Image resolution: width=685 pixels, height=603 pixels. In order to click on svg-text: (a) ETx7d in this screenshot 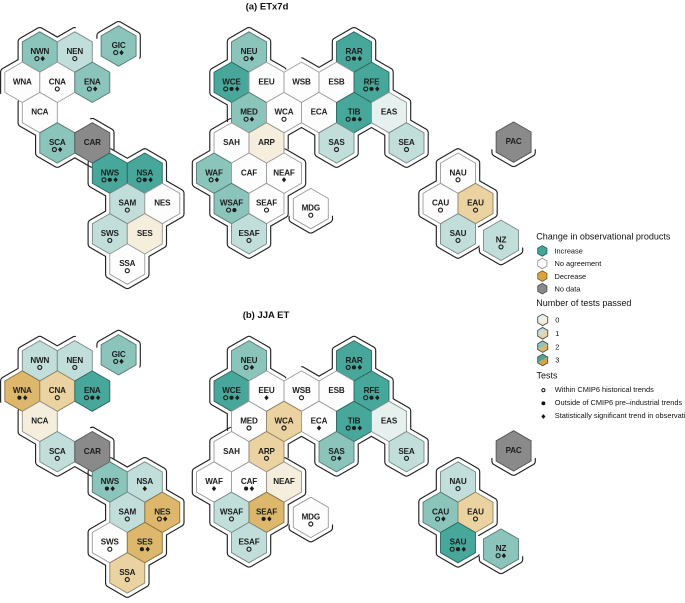, I will do `click(267, 7)`.